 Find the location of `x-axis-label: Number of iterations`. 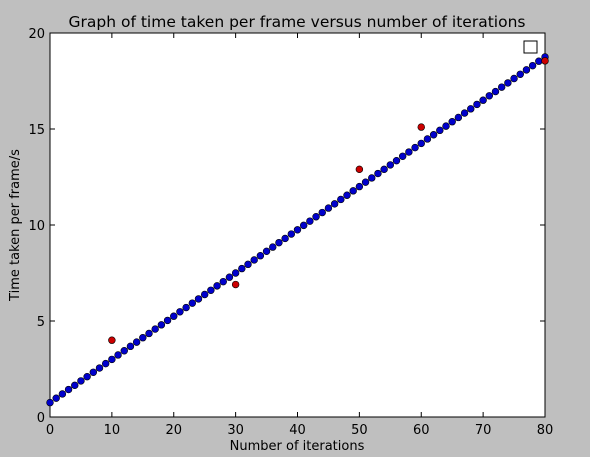

x-axis-label: Number of iterations is located at coordinates (297, 446).